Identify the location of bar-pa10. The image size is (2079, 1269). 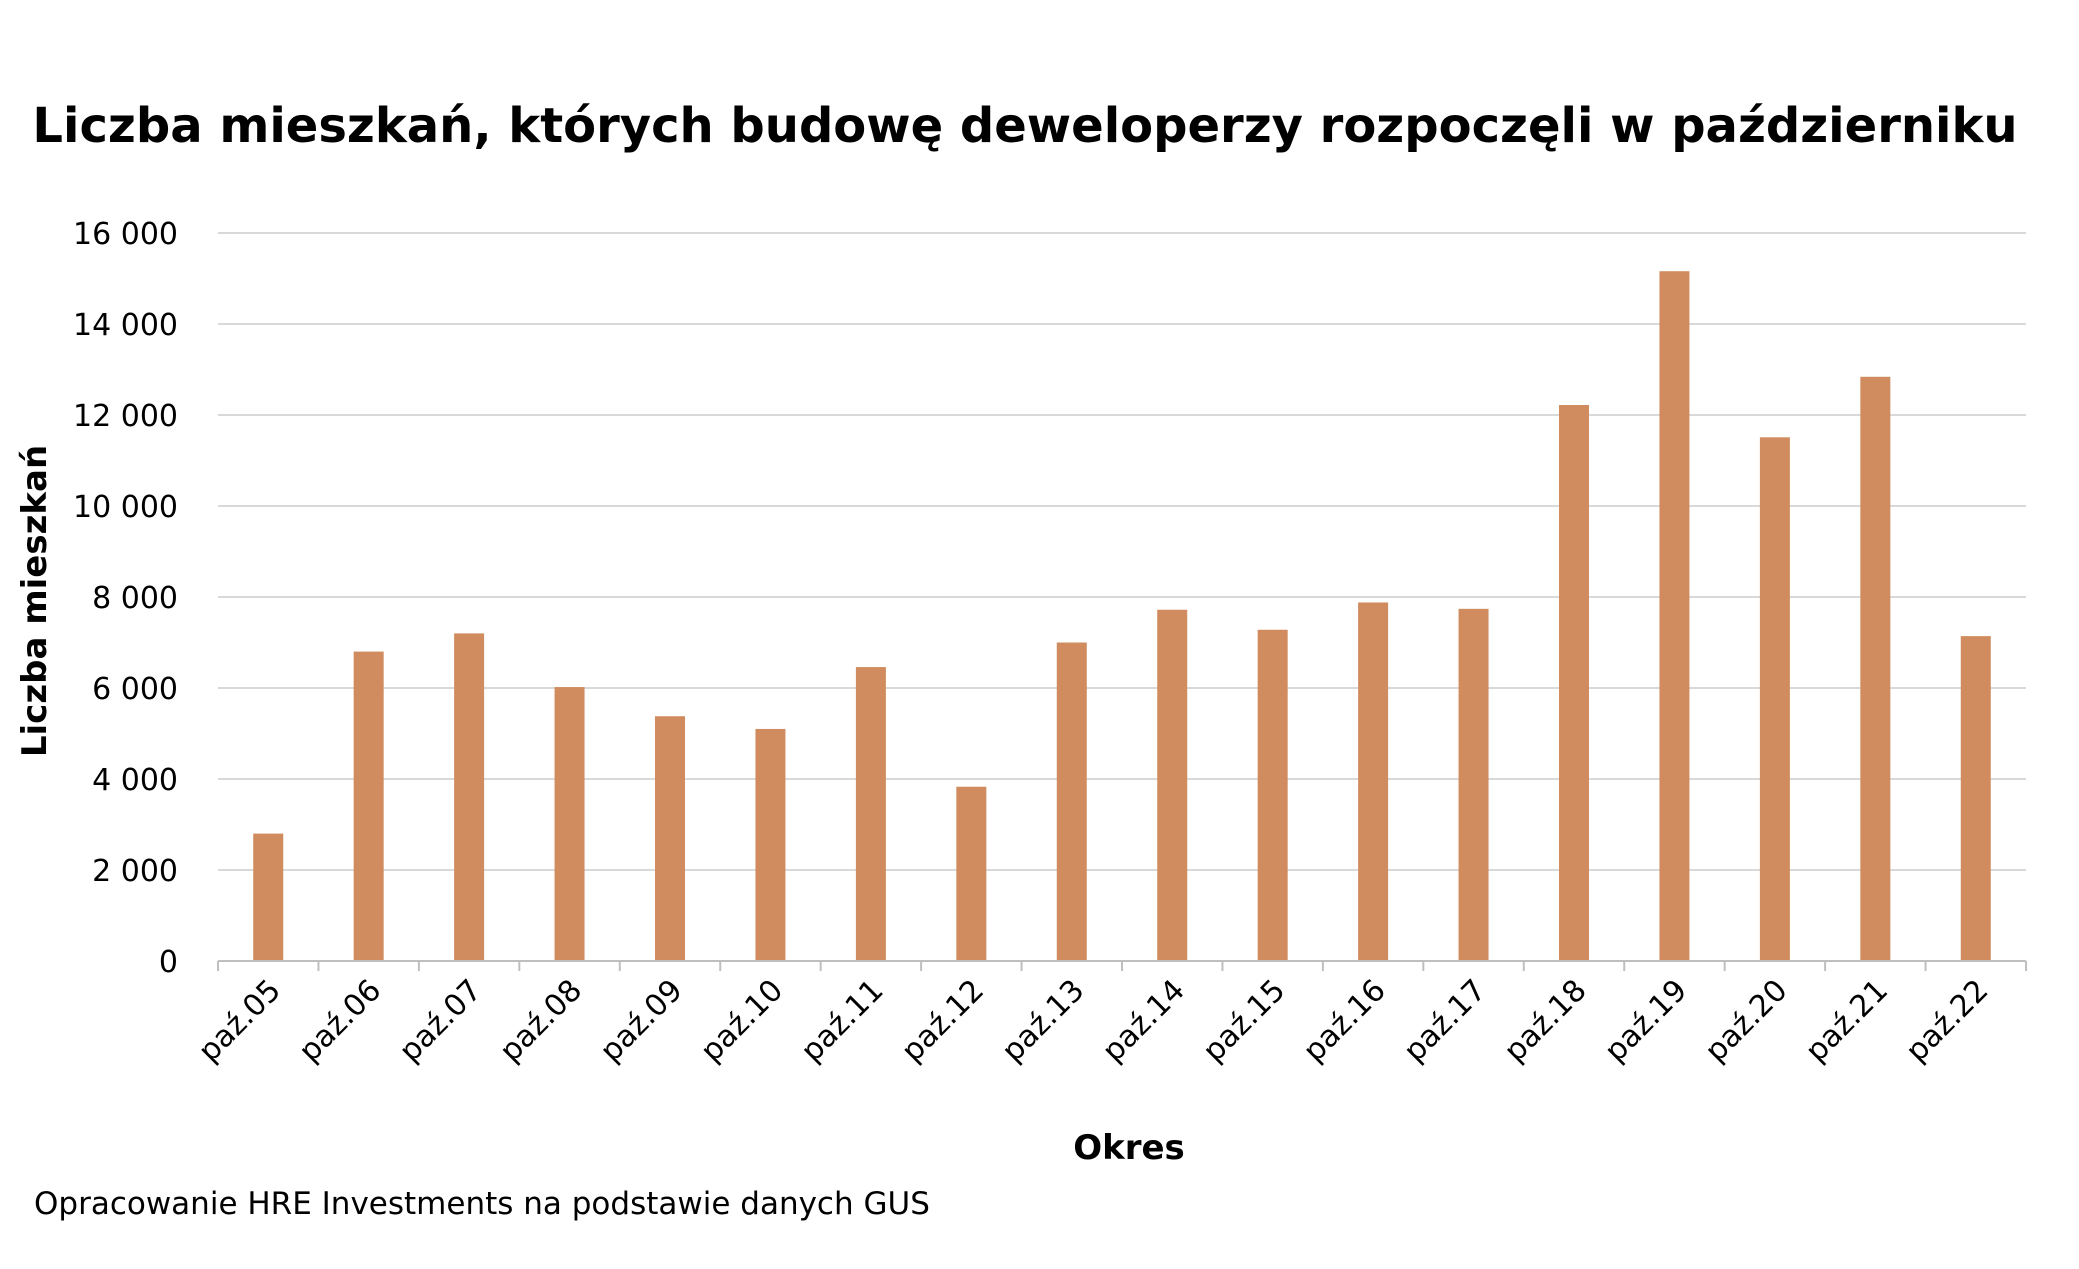
(770, 844).